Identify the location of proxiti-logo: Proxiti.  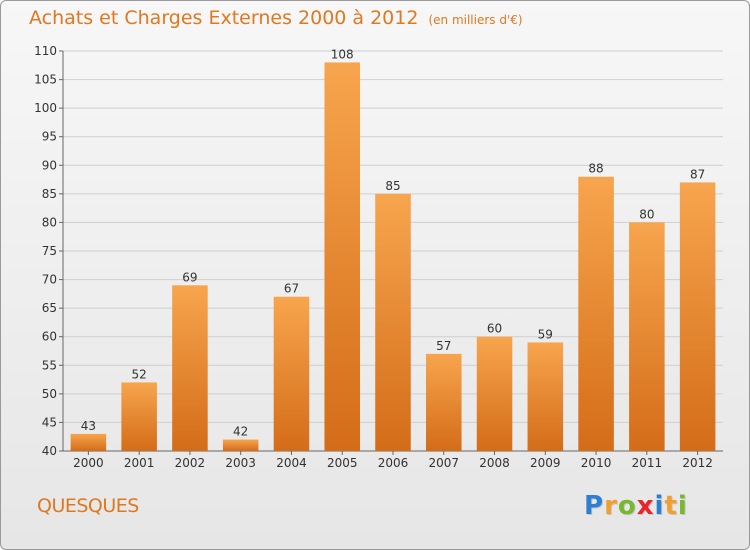
(636, 506).